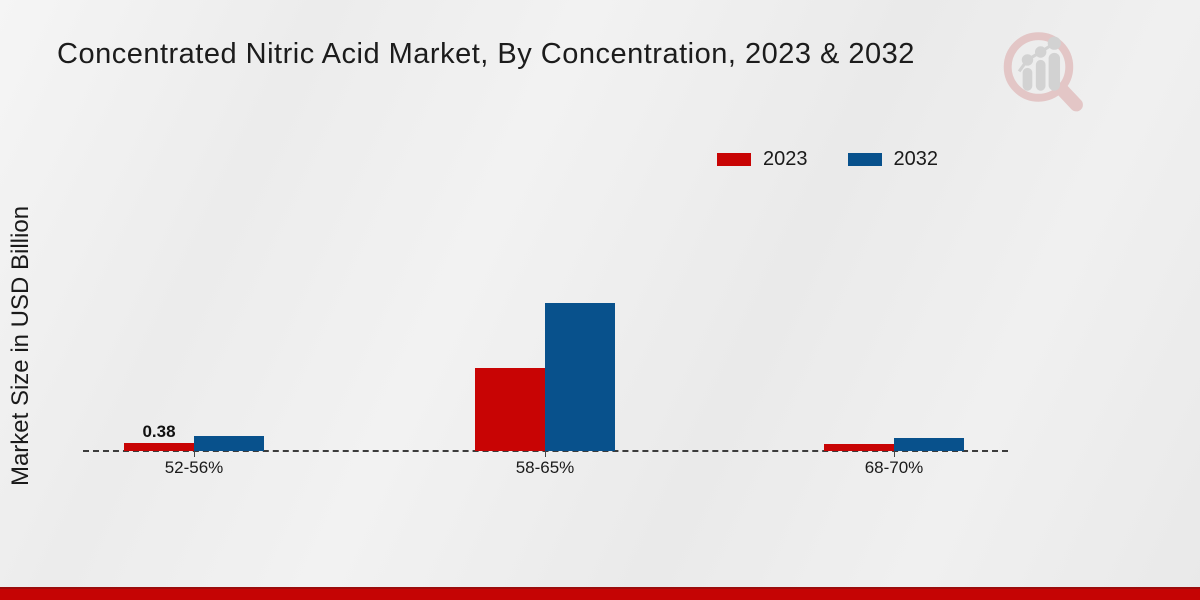 Image resolution: width=1200 pixels, height=600 pixels. Describe the element at coordinates (827, 159) in the screenshot. I see `legend: 2023 2032` at that location.